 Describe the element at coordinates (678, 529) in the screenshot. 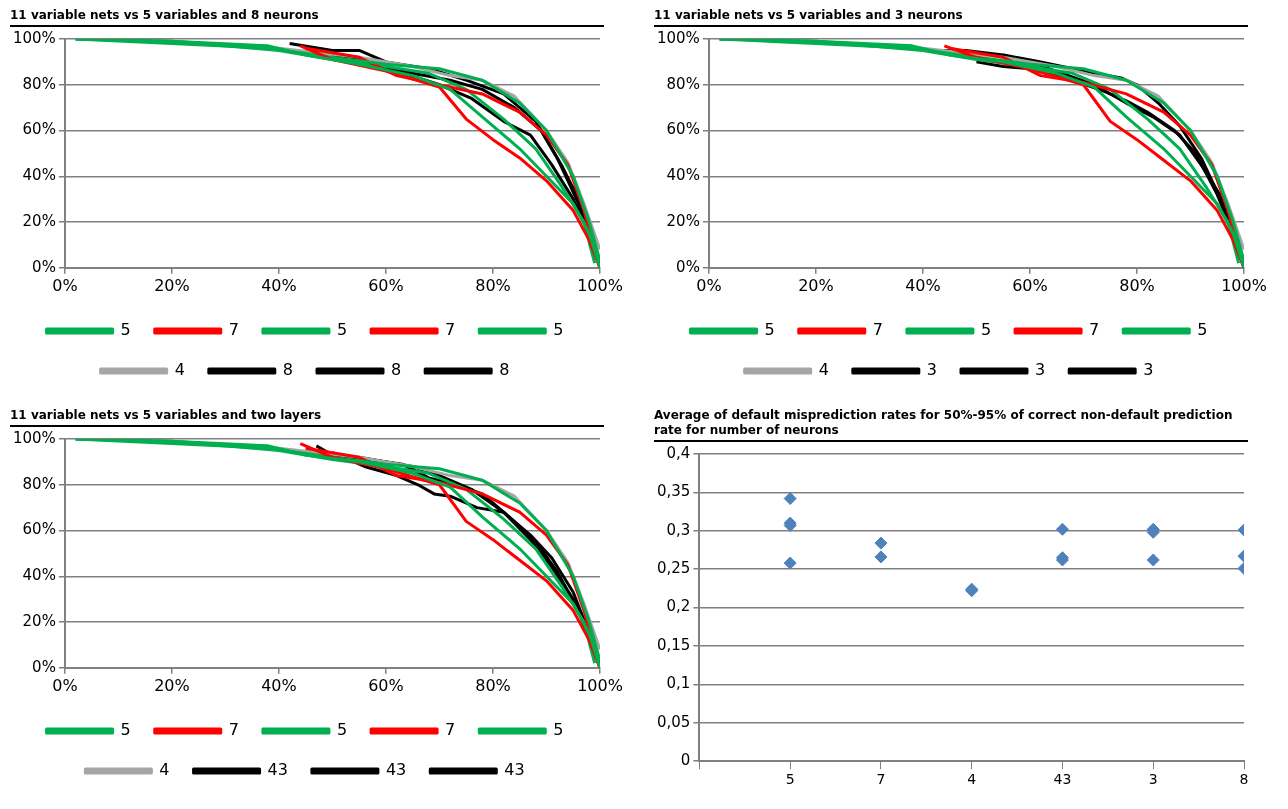

I see `y-tick-label: 0,3` at that location.